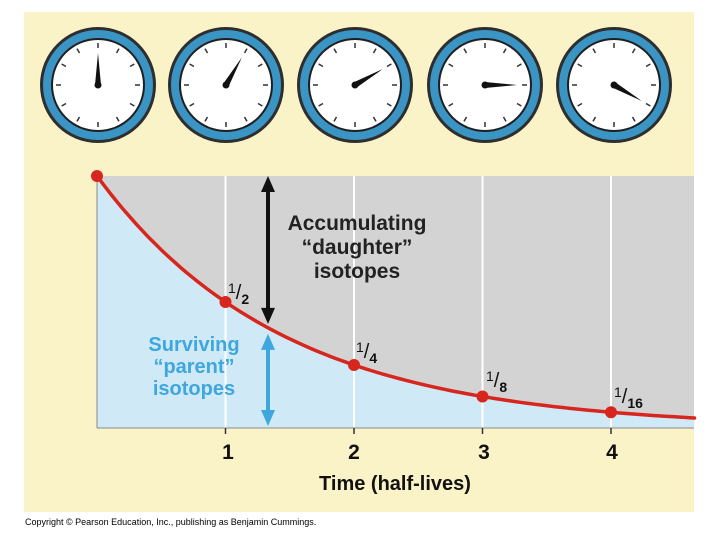 The height and width of the screenshot is (540, 720). I want to click on daughter-isotopes-label: Accumulating “daughter” isotopes, so click(357, 248).